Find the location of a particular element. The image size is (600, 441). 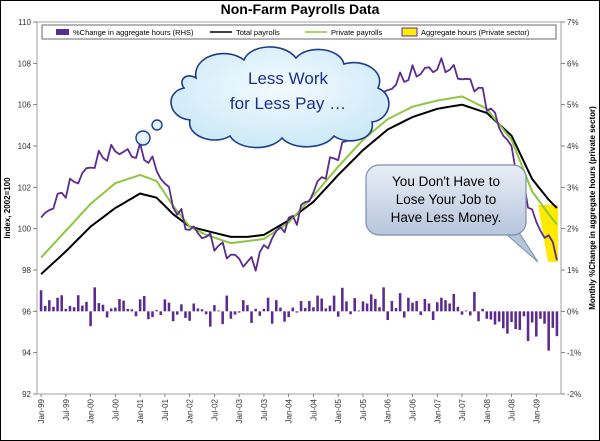

right-tick-label: 3% is located at coordinates (573, 187).